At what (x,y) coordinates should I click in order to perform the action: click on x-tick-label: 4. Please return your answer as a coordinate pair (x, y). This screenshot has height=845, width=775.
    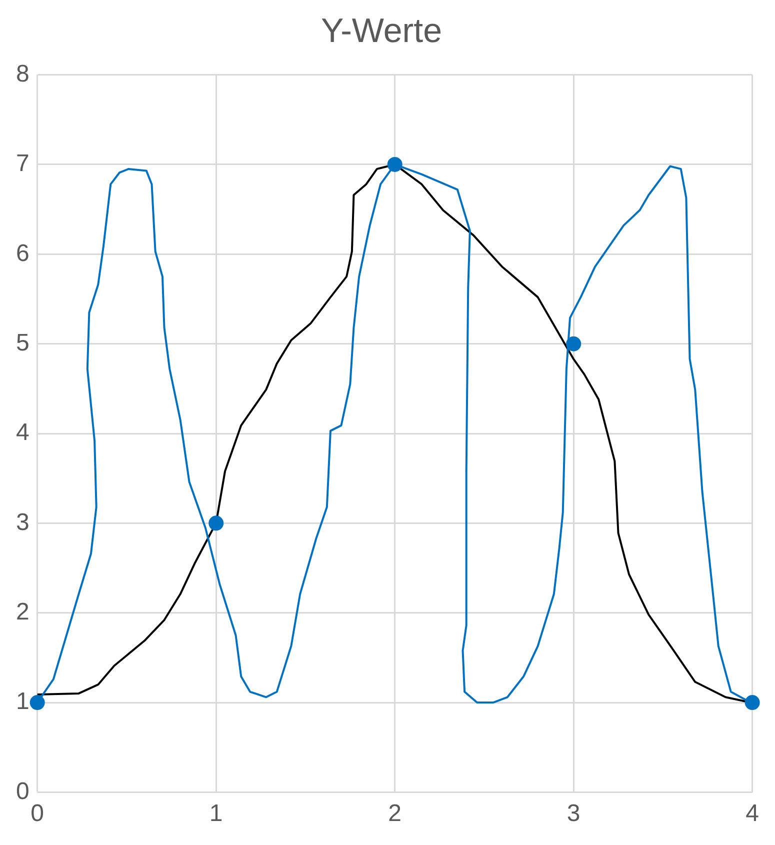
    Looking at the image, I should click on (753, 814).